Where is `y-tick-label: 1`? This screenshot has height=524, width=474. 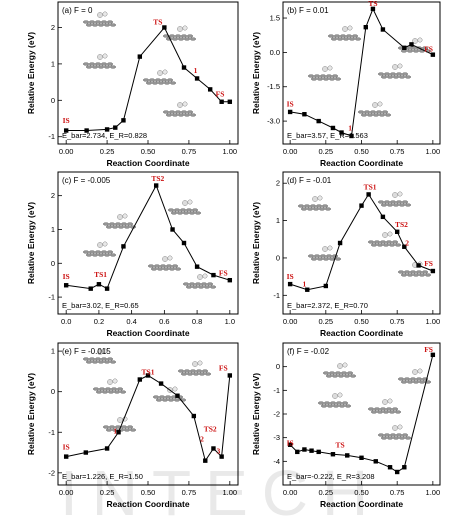 y-tick-label: 1 is located at coordinates (53, 63).